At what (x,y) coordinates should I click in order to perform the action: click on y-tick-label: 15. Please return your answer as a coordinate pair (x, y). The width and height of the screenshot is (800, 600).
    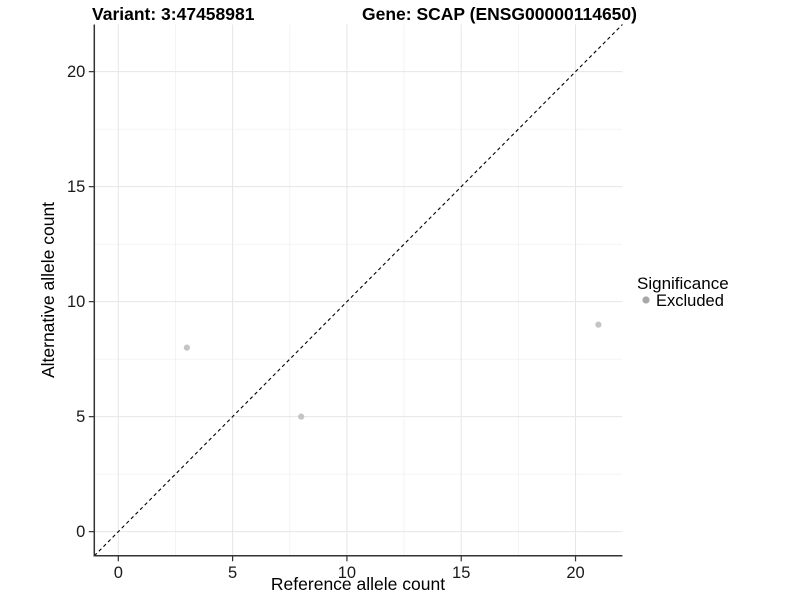
    Looking at the image, I should click on (76, 187).